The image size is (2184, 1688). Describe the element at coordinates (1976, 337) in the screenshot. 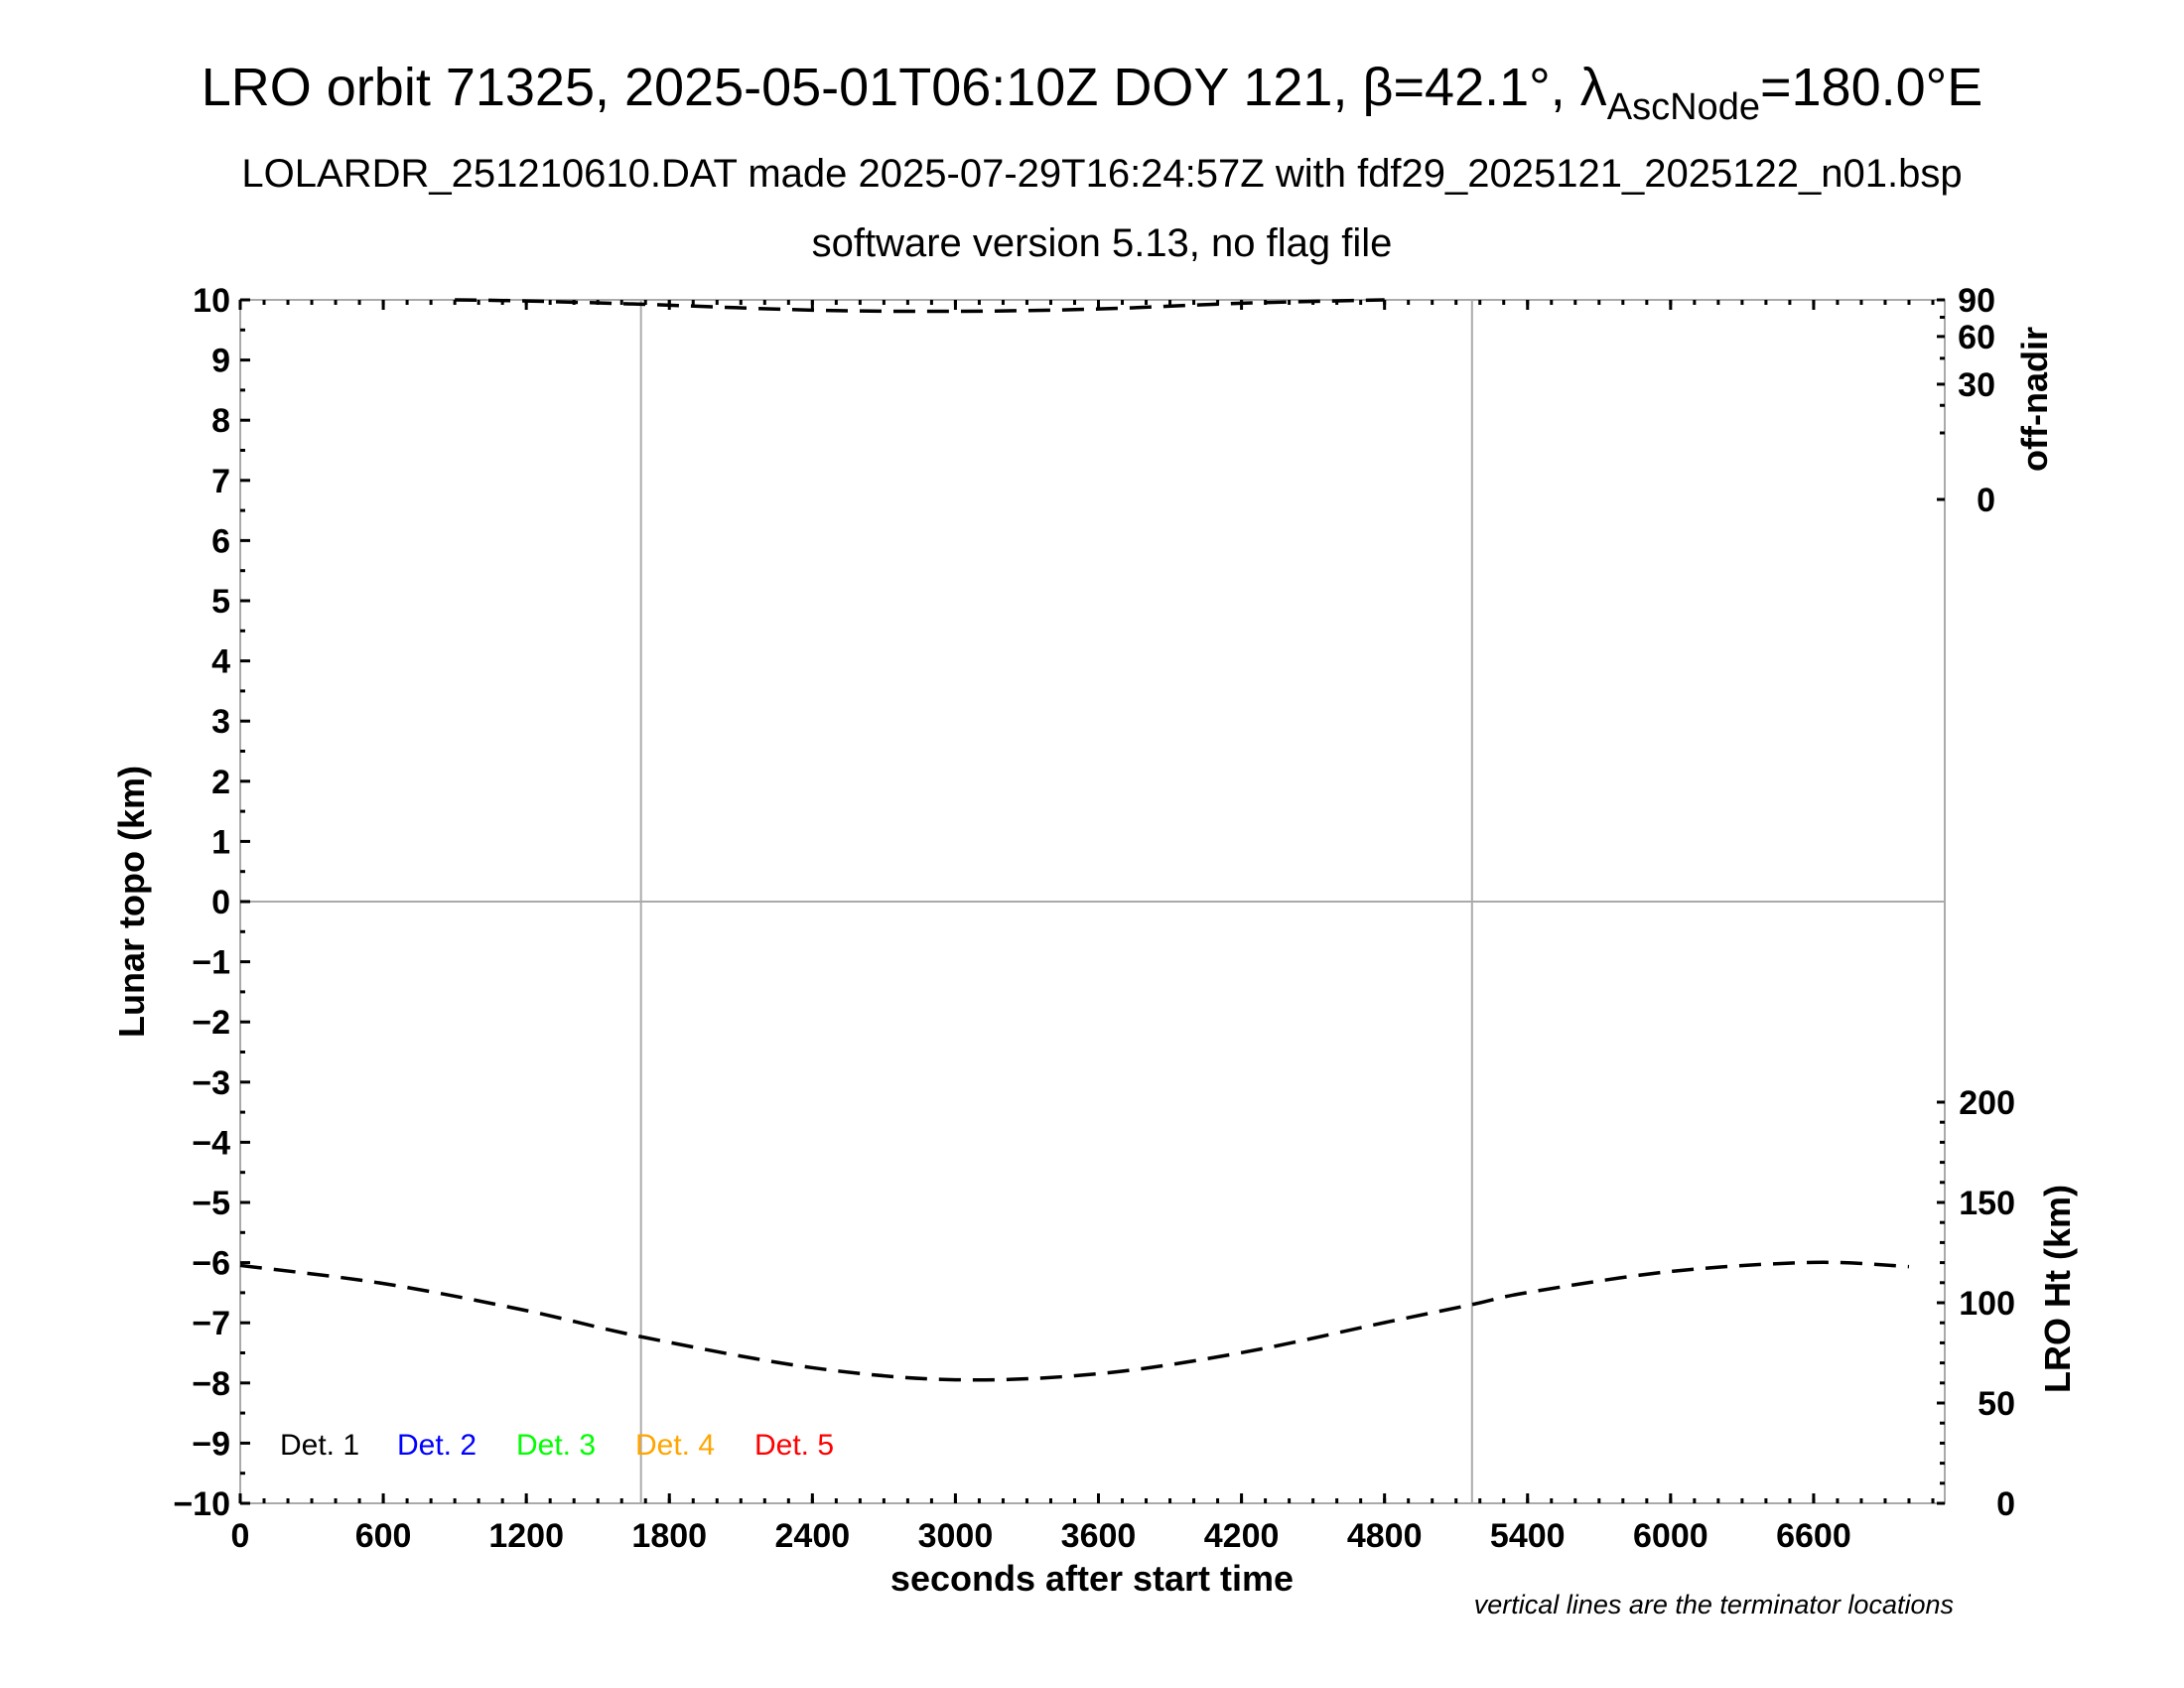

I see `offnadir-tick-label: 60` at that location.